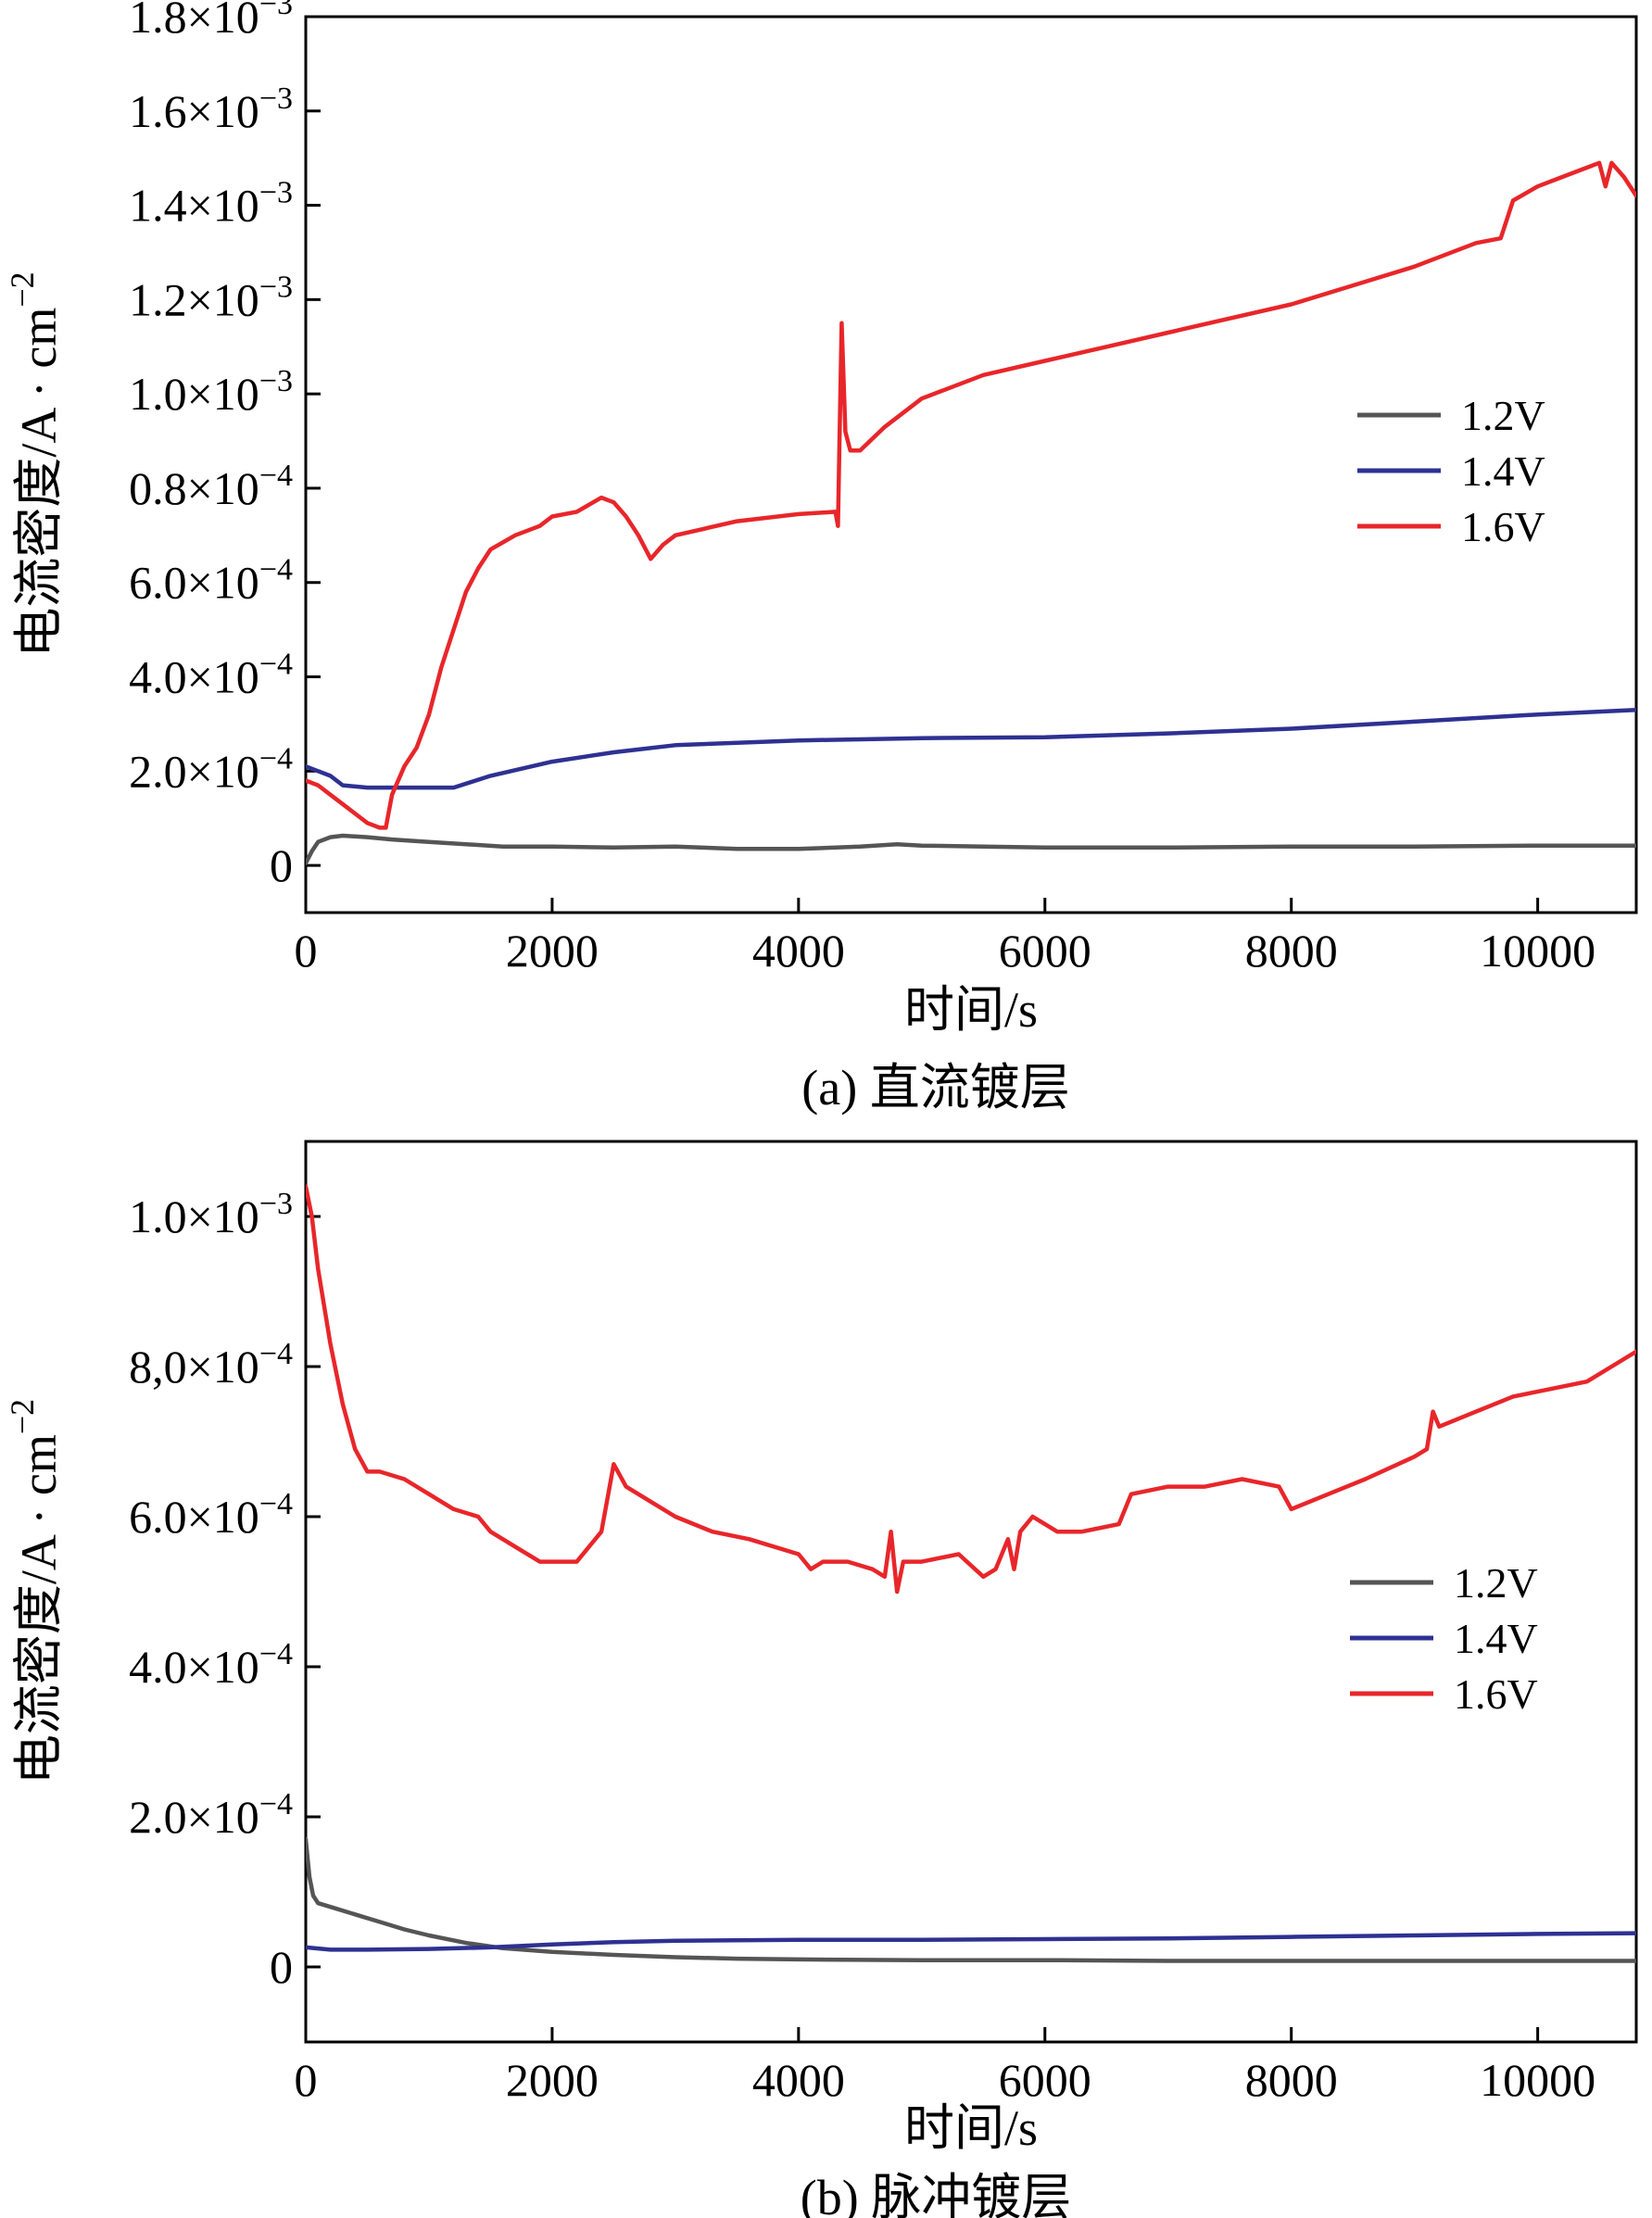 The width and height of the screenshot is (1652, 2218). I want to click on y-tick-label: 1.6×10⁻³, so click(211, 109).